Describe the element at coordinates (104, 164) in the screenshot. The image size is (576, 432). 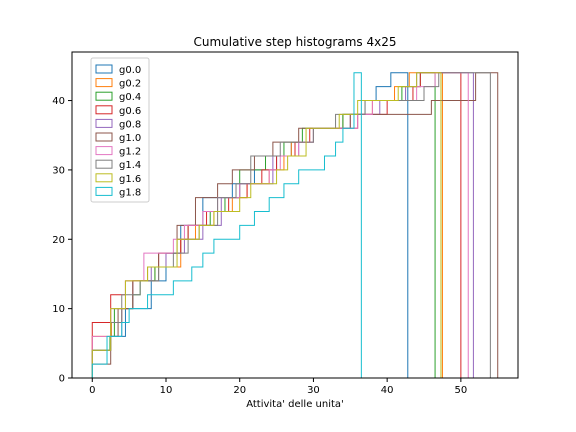
I see `legend-swatch-g1.4` at that location.